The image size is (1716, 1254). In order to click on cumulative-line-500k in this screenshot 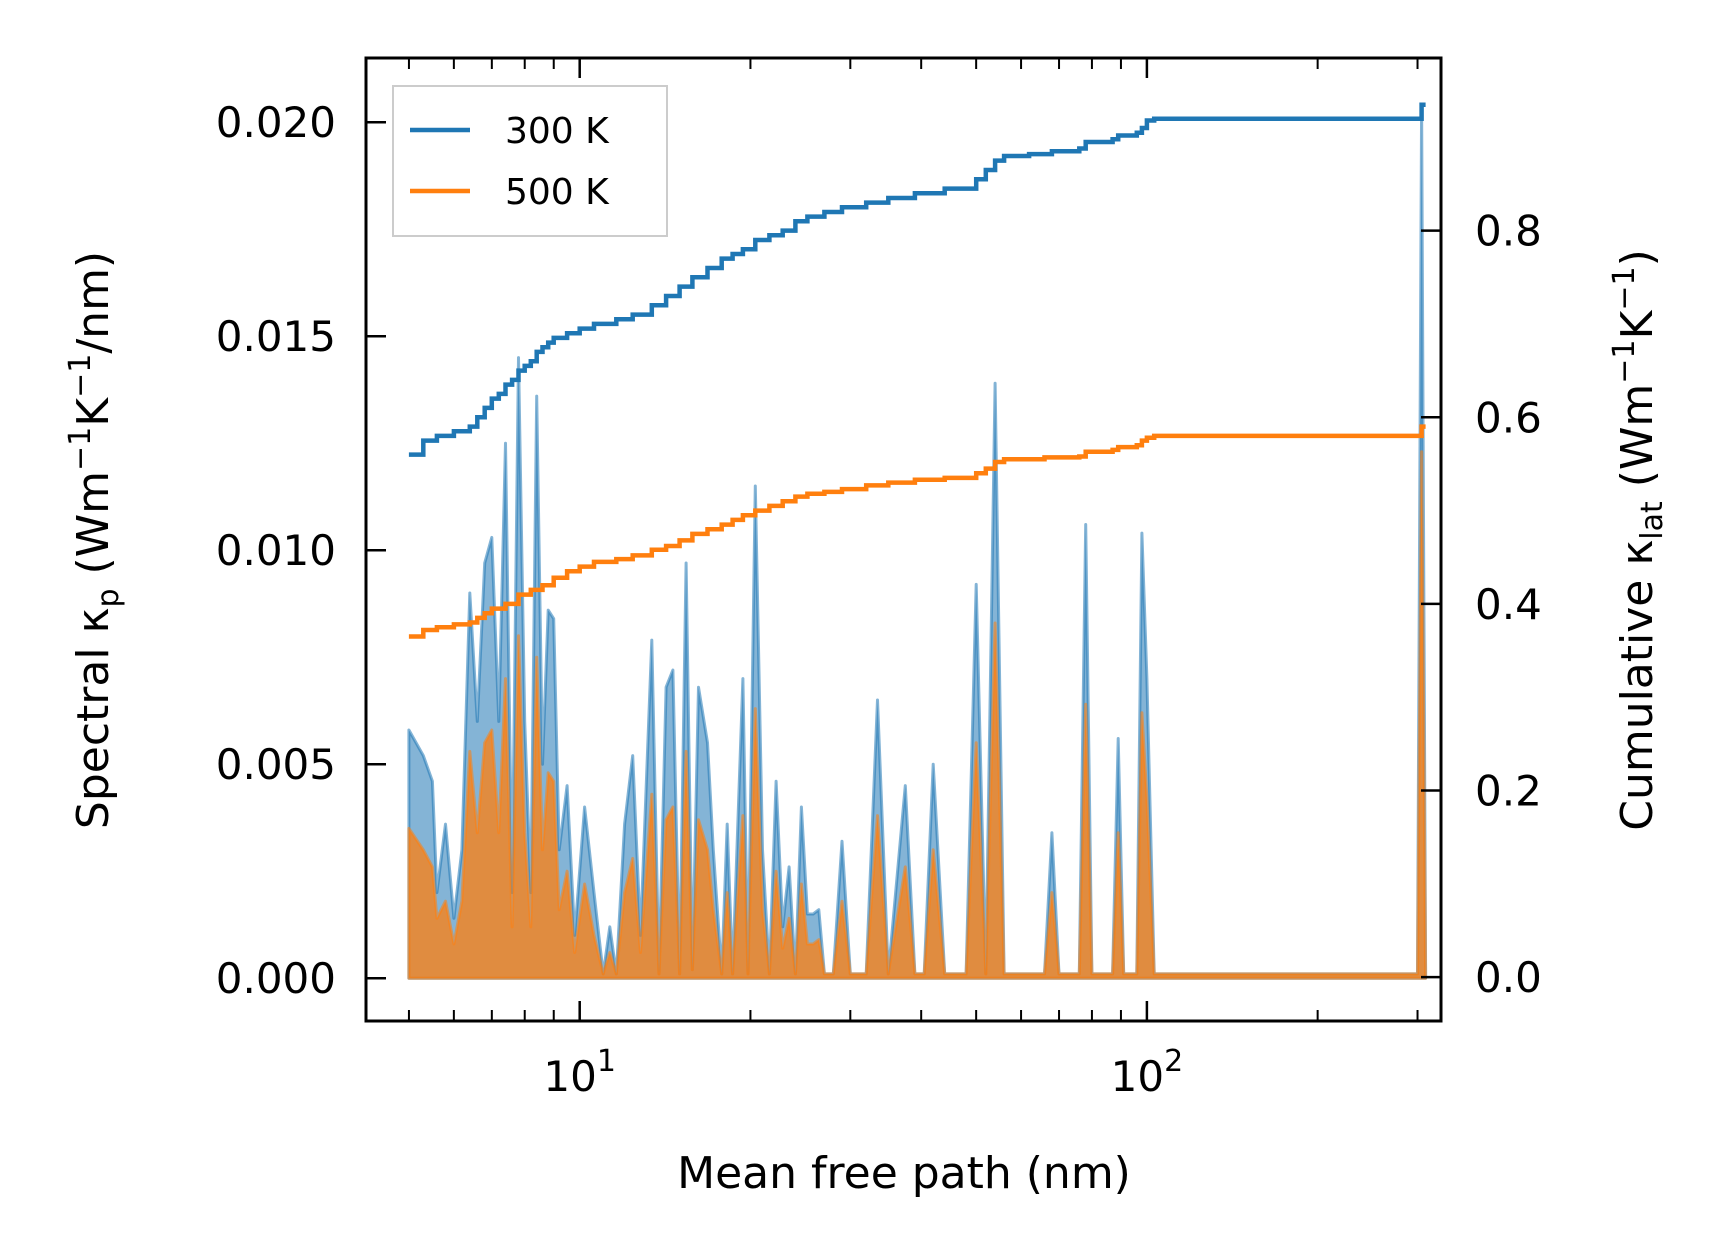, I will do `click(917, 531)`.